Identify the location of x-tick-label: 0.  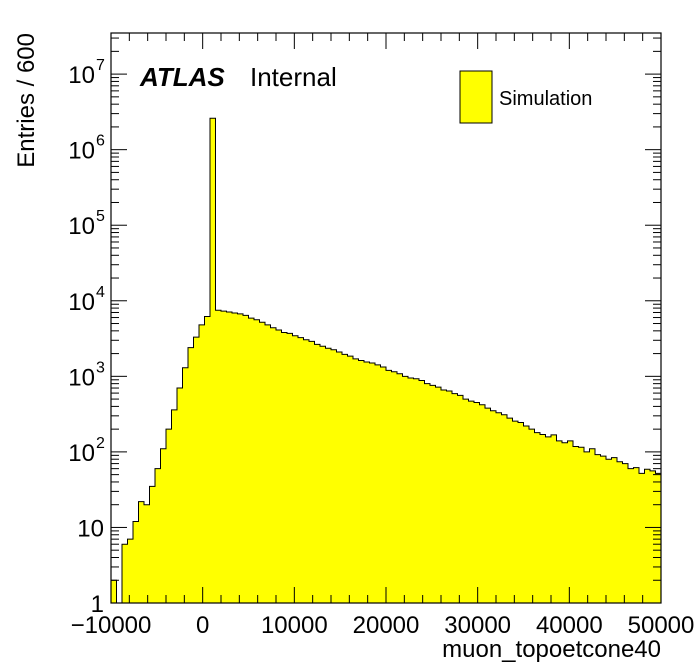
(202, 625).